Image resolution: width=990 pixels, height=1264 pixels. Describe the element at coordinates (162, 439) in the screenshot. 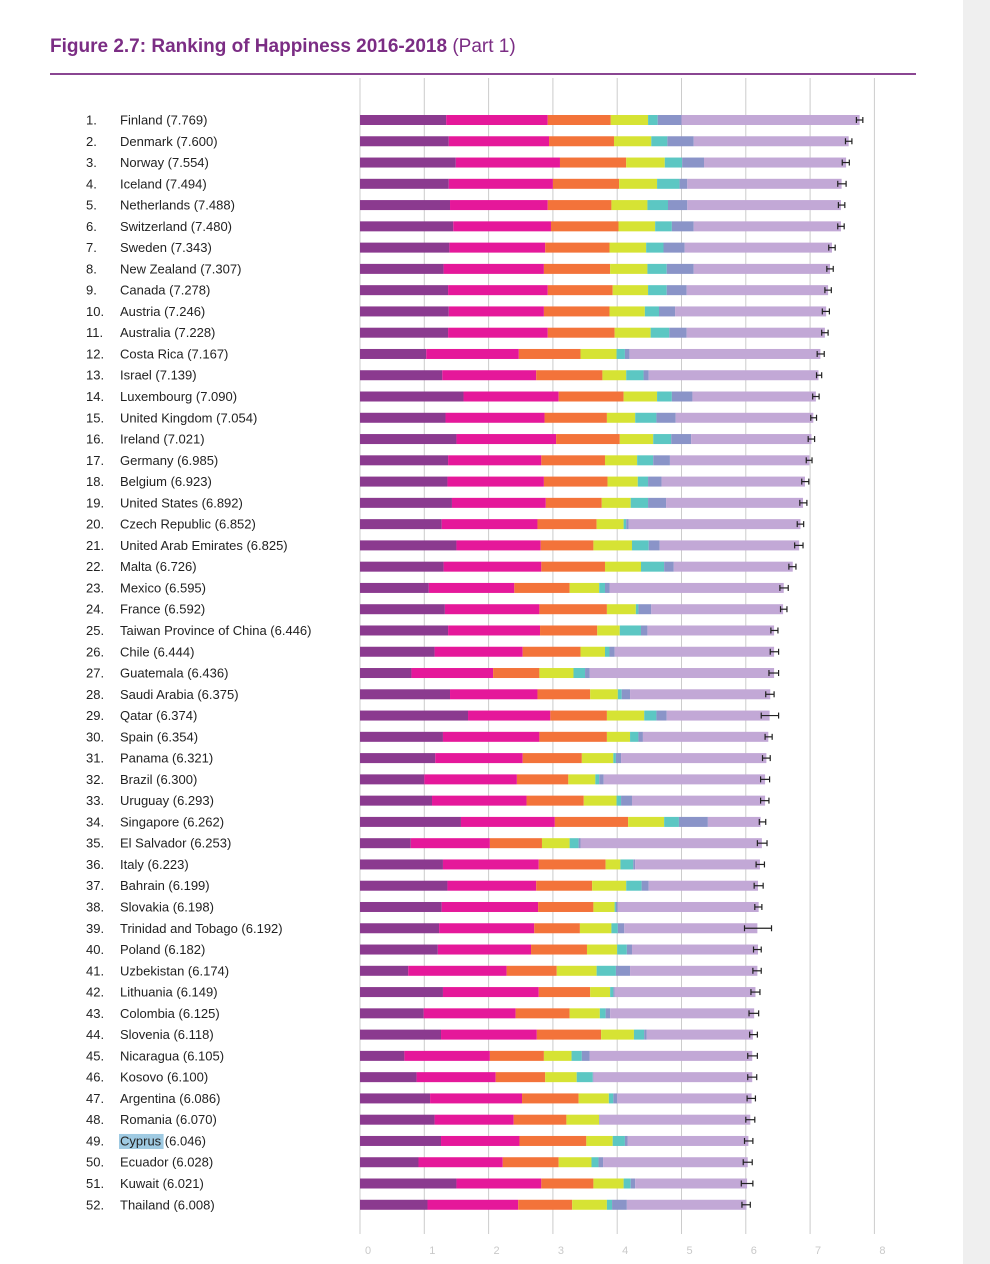

I see `country-label: Ireland (7.021)` at that location.